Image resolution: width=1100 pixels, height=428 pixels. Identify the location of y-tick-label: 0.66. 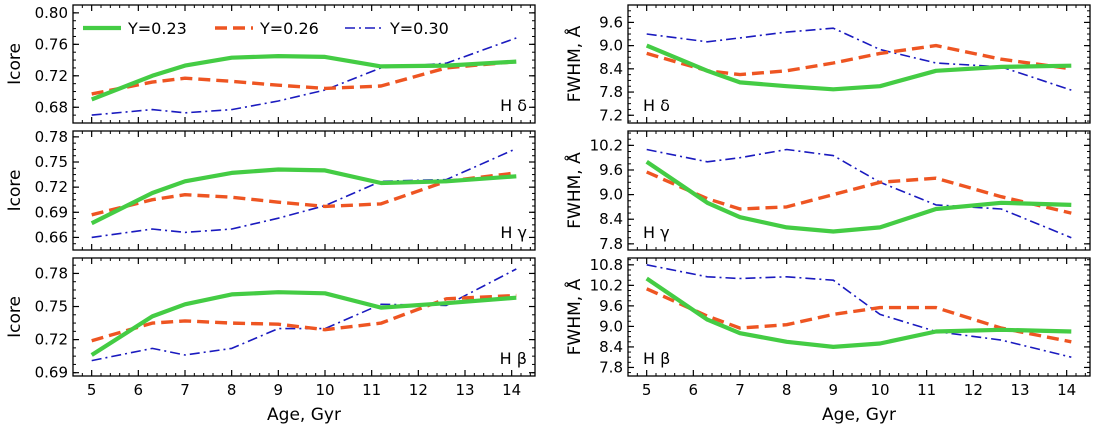
(51, 237).